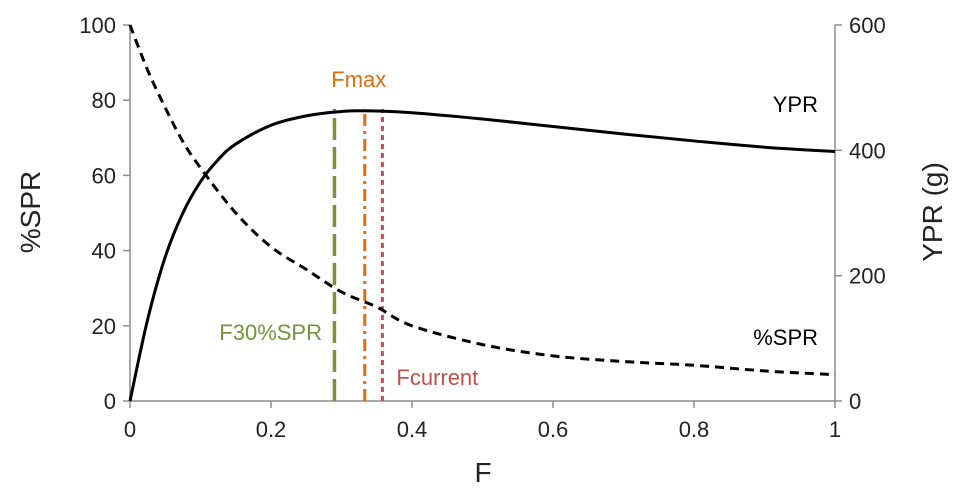  Describe the element at coordinates (694, 429) in the screenshot. I see `x-tick-label: 0.8` at that location.